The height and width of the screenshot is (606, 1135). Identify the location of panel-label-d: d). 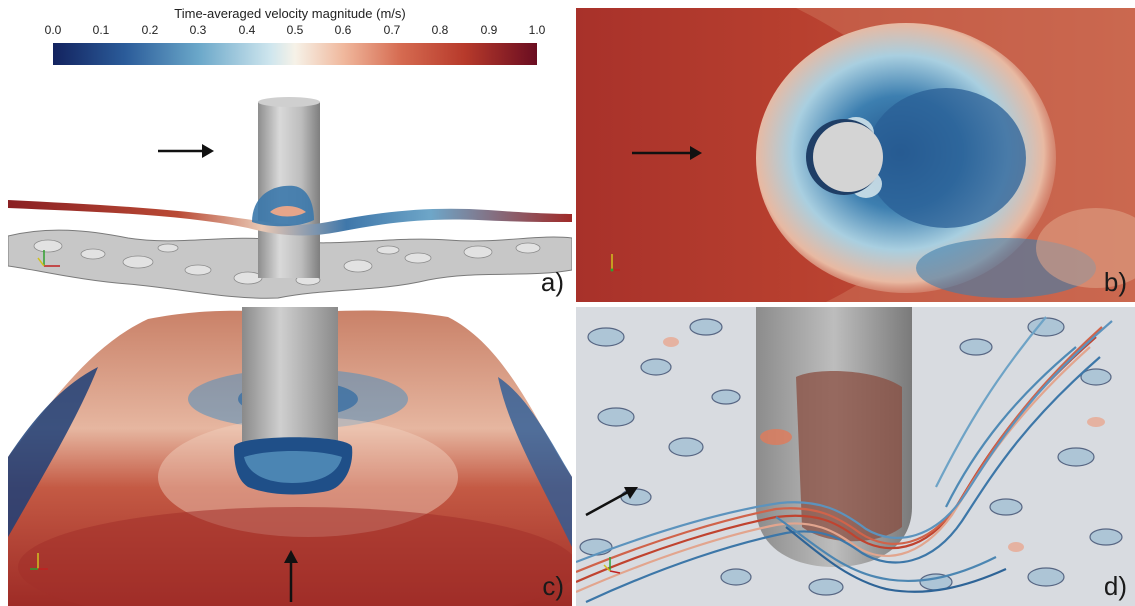
(1115, 586).